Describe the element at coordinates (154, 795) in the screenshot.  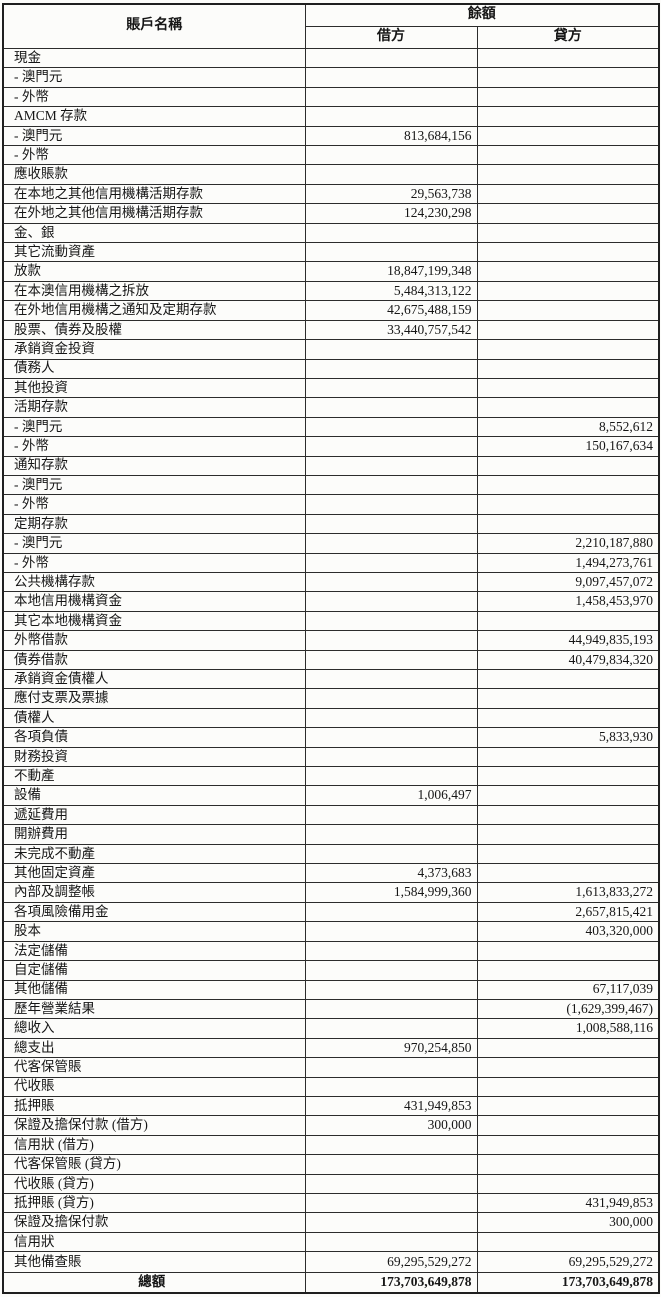
I see `account-name-cell: 設備` at that location.